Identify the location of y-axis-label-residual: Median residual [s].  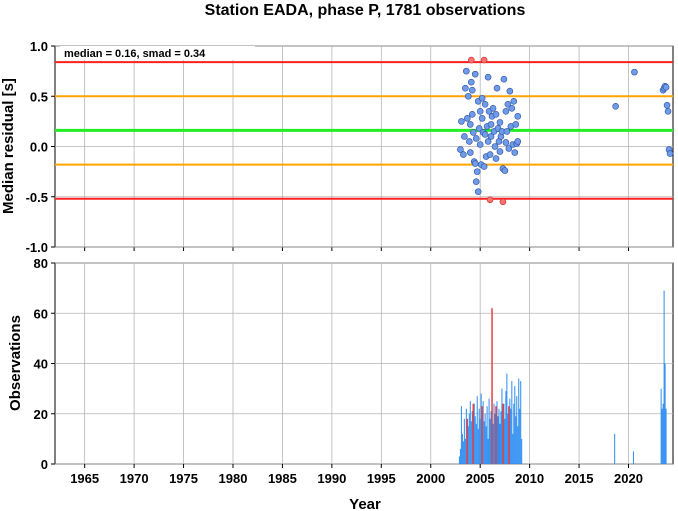
(8, 146).